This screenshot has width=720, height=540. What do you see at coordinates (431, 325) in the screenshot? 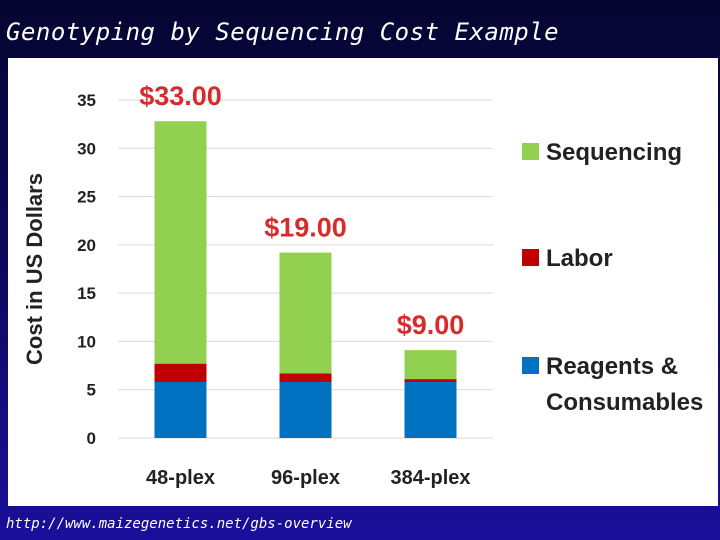
I see `total-cost-label: $9.00` at bounding box center [431, 325].